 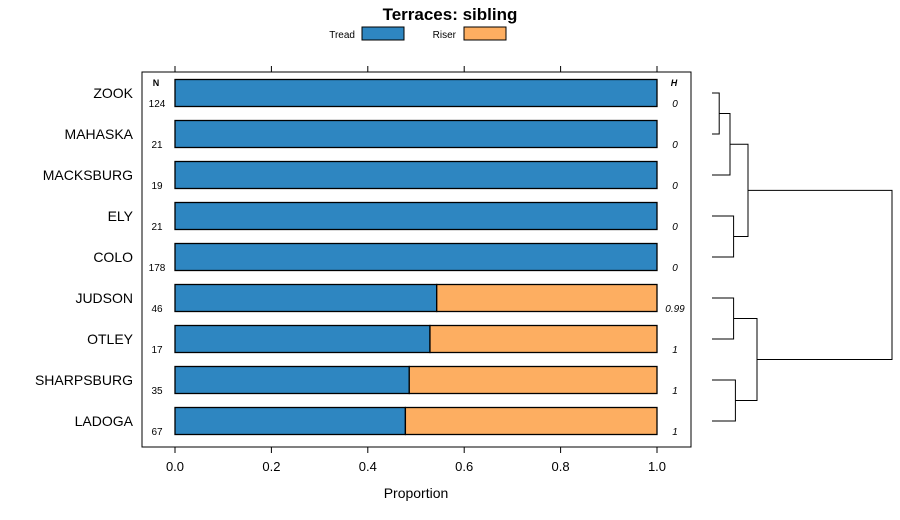 I want to click on category-label: JUDSON, so click(x=104, y=298).